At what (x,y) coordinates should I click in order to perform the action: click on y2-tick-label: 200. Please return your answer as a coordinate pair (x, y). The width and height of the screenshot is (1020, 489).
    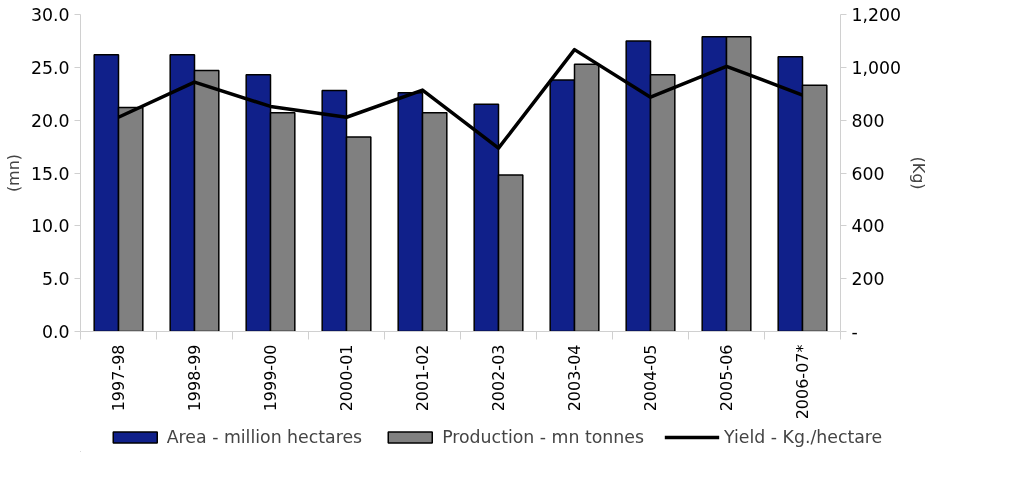
    Looking at the image, I should click on (868, 279).